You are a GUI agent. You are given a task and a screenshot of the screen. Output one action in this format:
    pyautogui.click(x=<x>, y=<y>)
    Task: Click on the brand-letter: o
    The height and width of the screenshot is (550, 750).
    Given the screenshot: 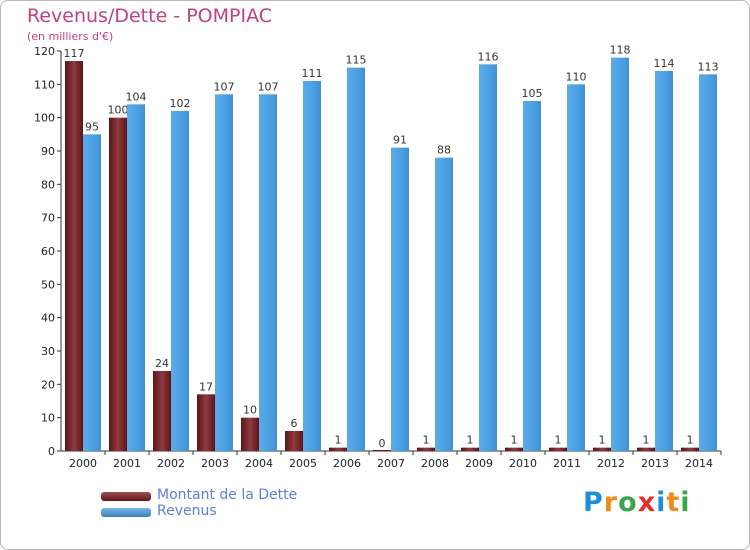 What is the action you would take?
    pyautogui.click(x=628, y=502)
    